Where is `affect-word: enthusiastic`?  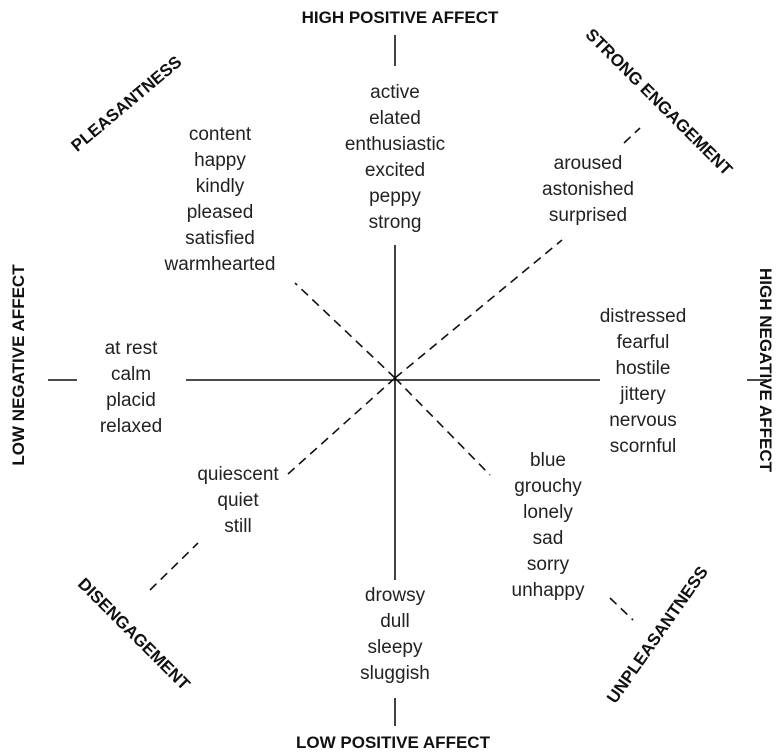 affect-word: enthusiastic is located at coordinates (395, 144).